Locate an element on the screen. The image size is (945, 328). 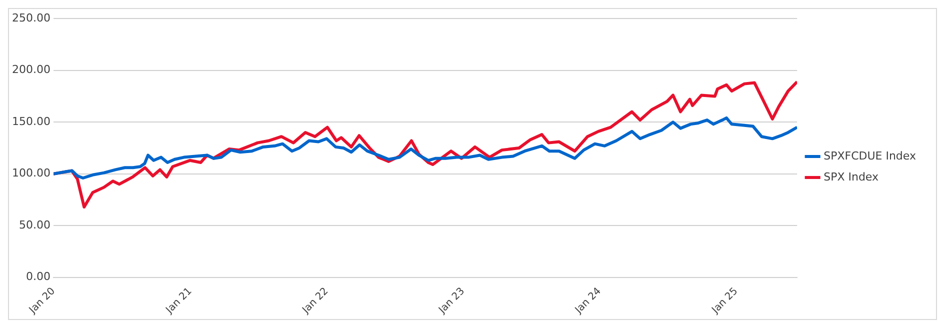
legend-label: SPXFCDUE Index is located at coordinates (870, 155).